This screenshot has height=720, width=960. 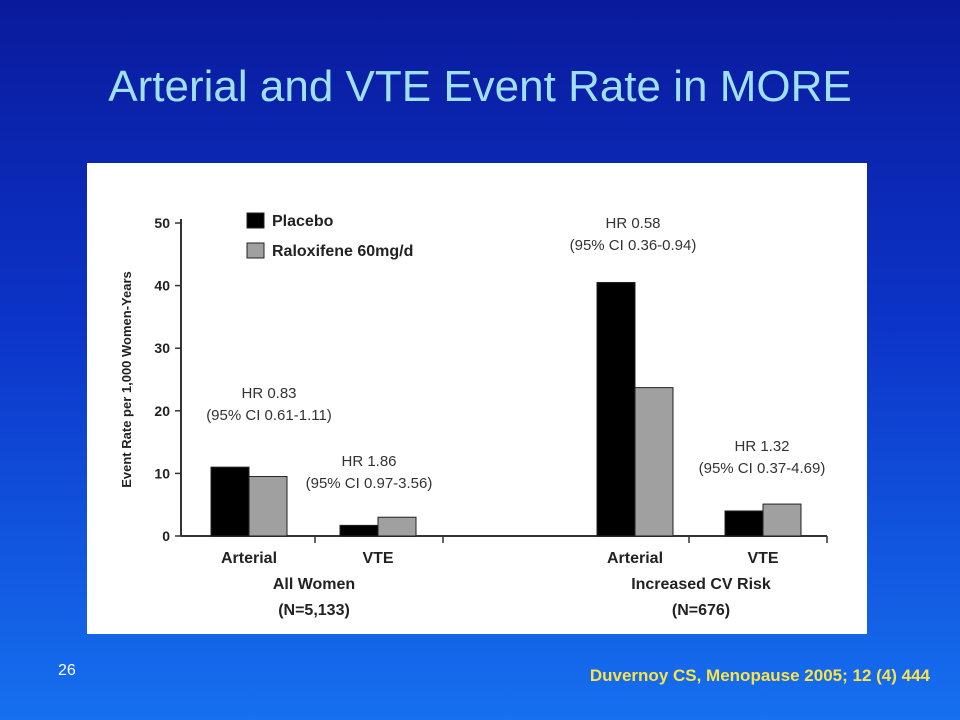 I want to click on hr-annotation: HR 1.86, so click(x=368, y=461).